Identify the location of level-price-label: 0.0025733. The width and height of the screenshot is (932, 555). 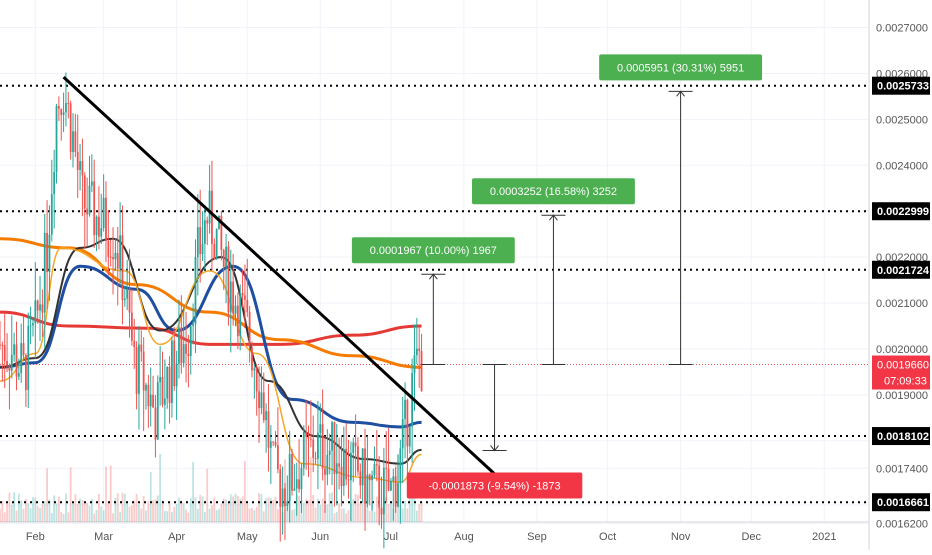
(903, 87).